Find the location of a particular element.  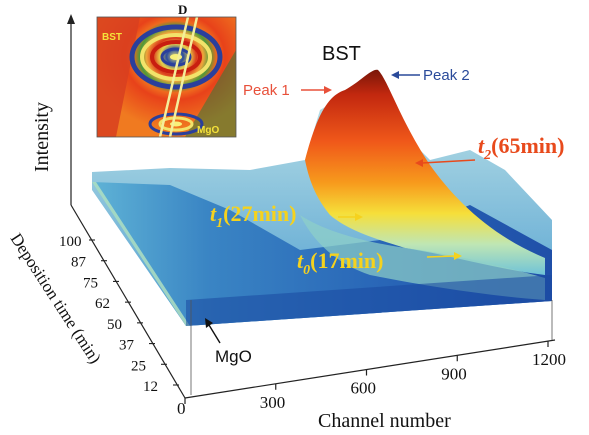

peak2-arrow is located at coordinates (405, 75).